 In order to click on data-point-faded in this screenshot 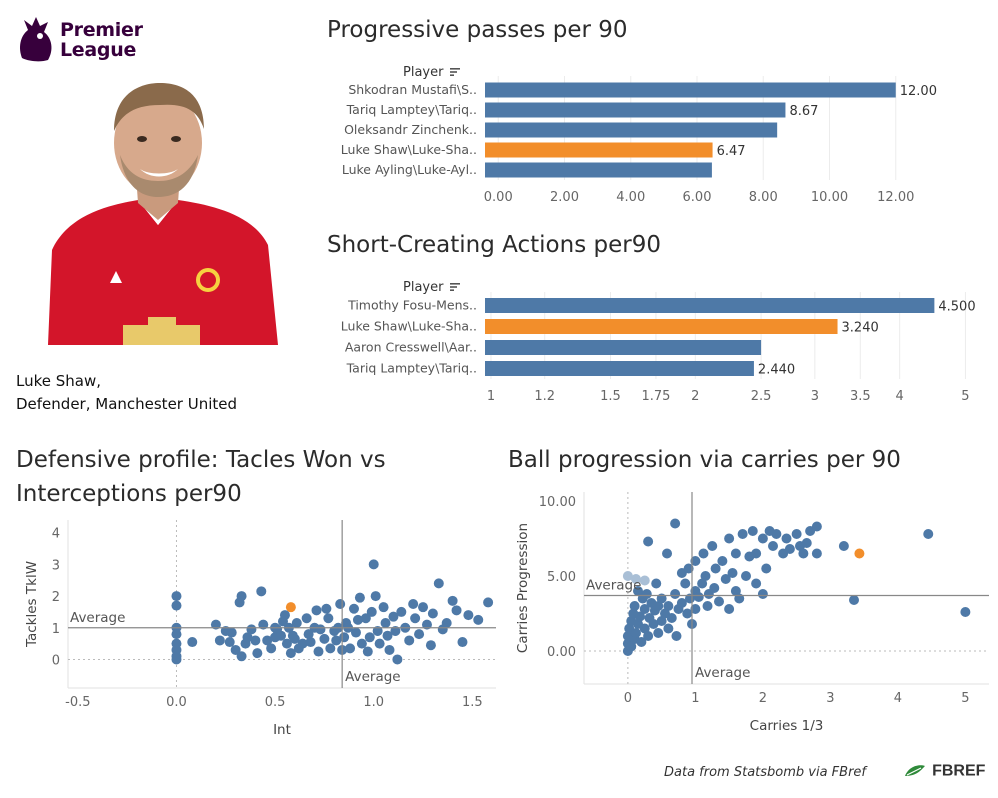, I will do `click(644, 580)`.